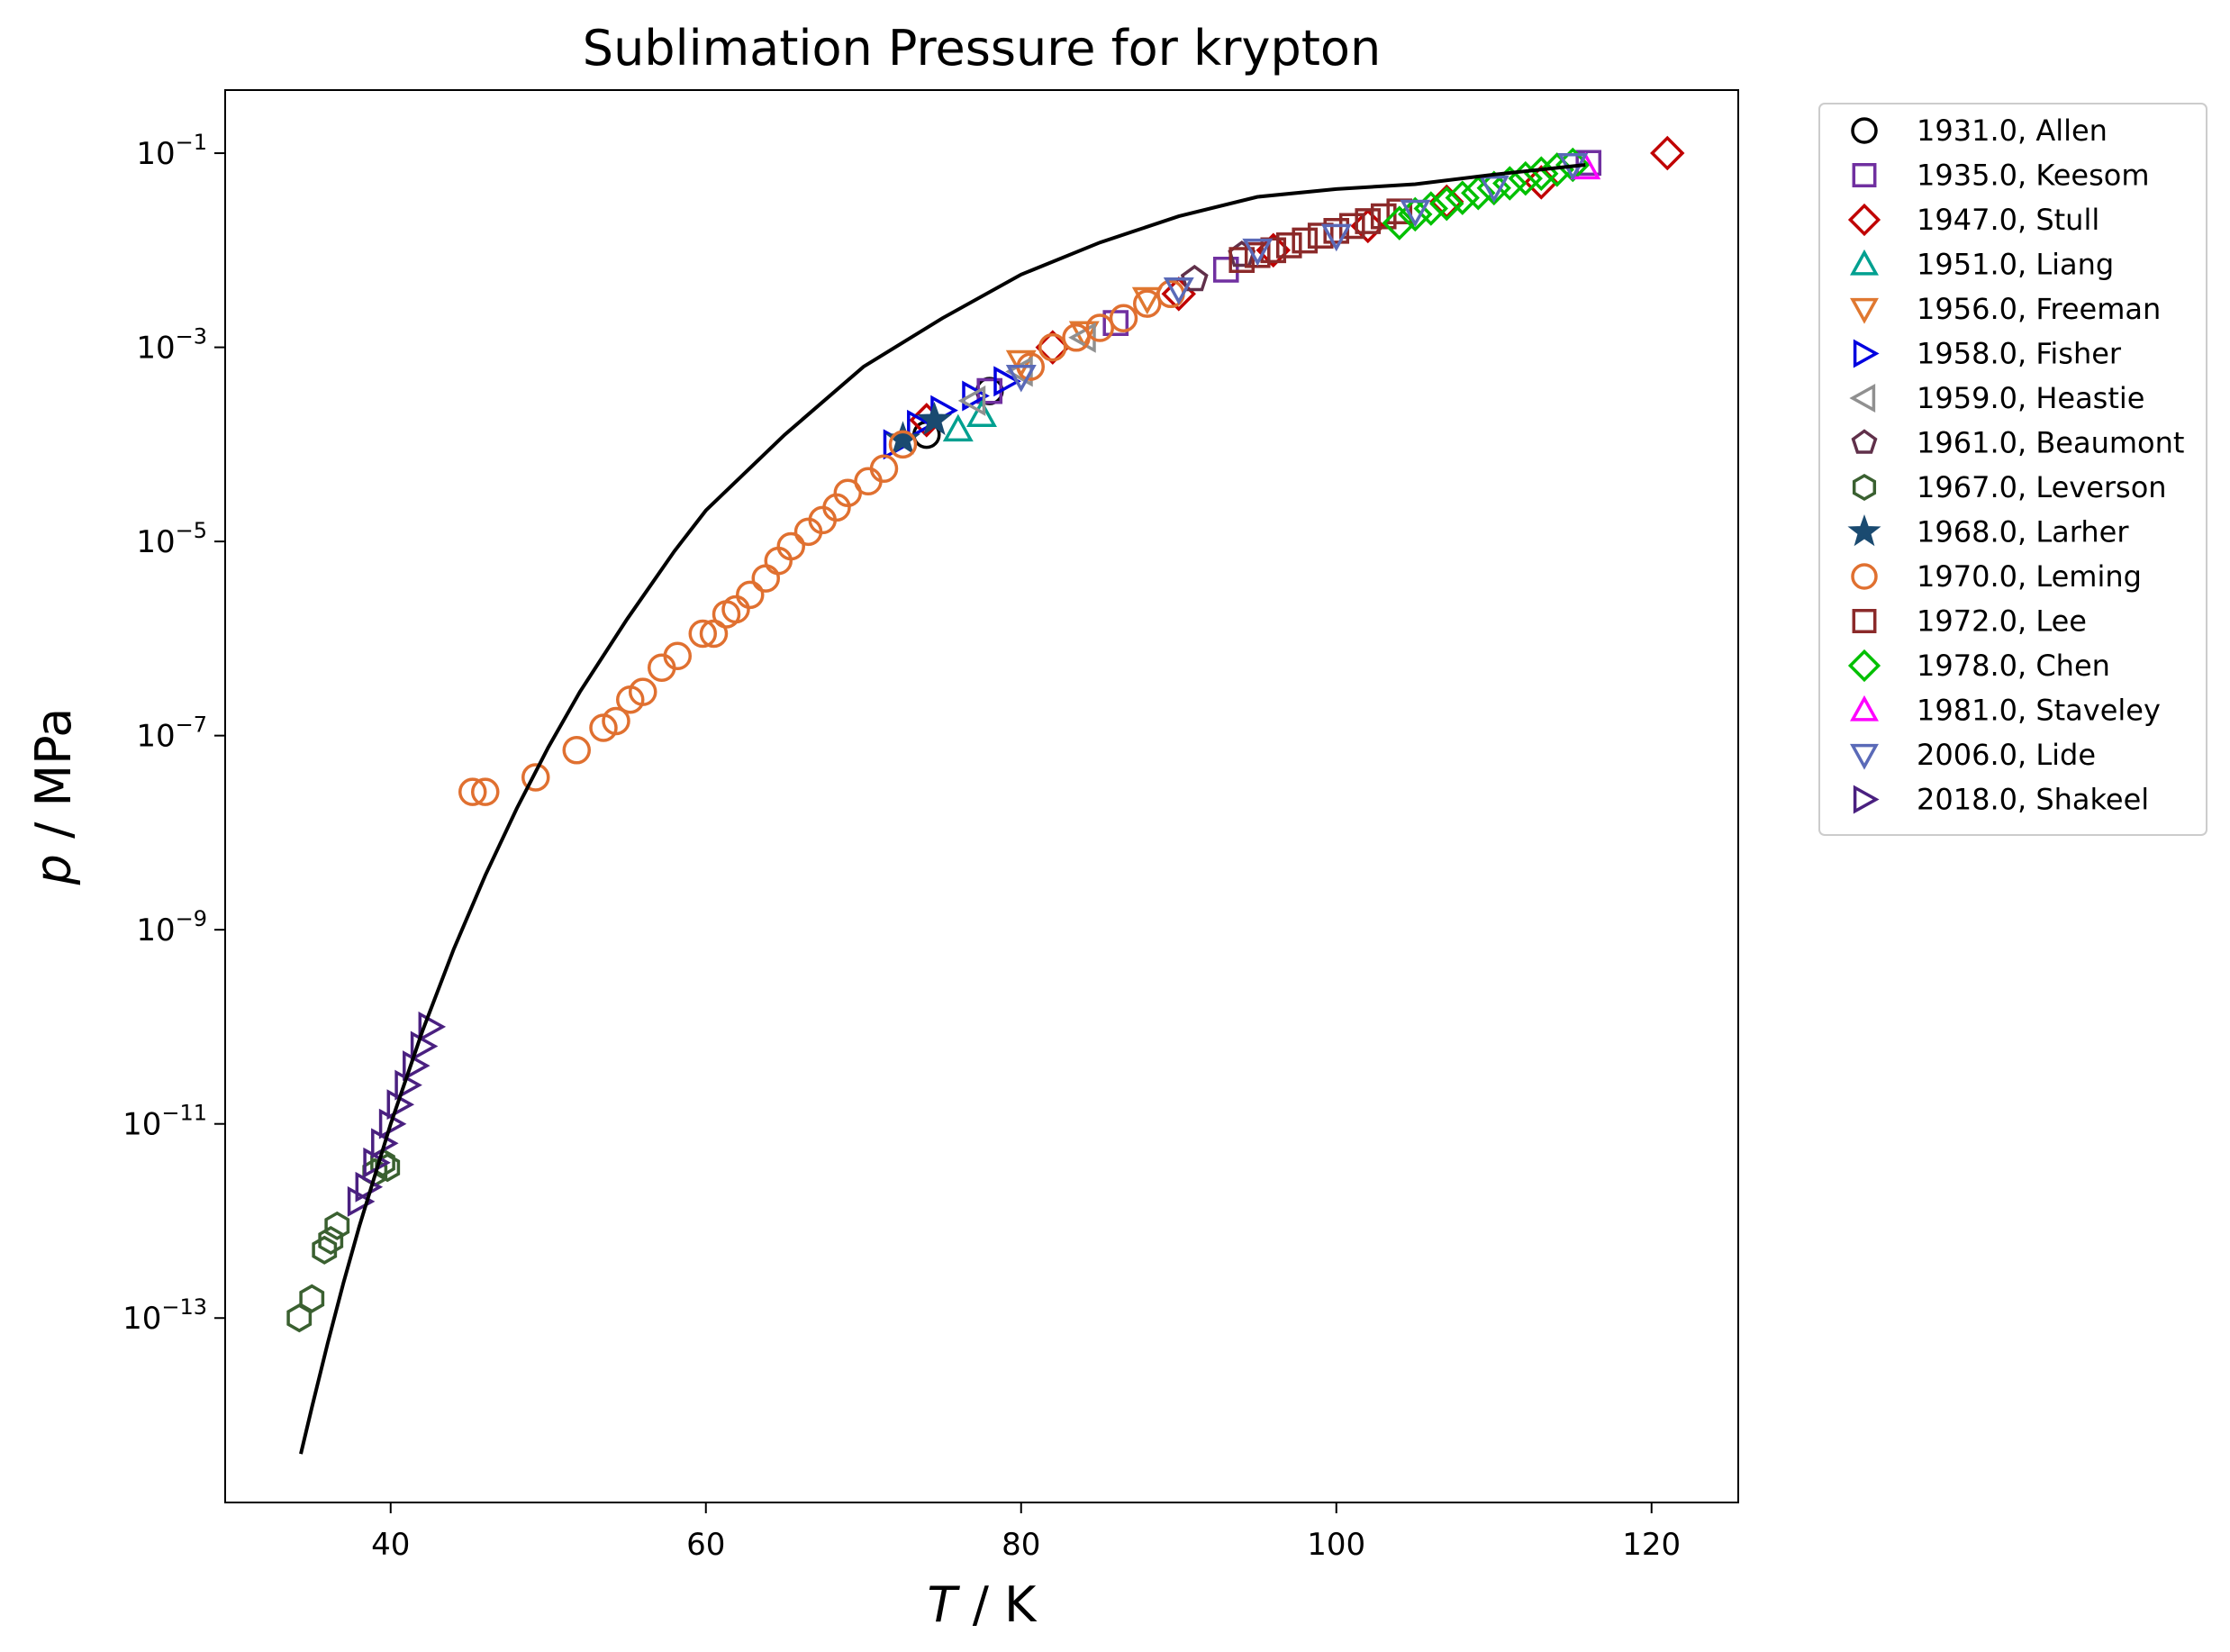 This screenshot has height=1652, width=2230. I want to click on x-tick-label: 100, so click(1336, 1545).